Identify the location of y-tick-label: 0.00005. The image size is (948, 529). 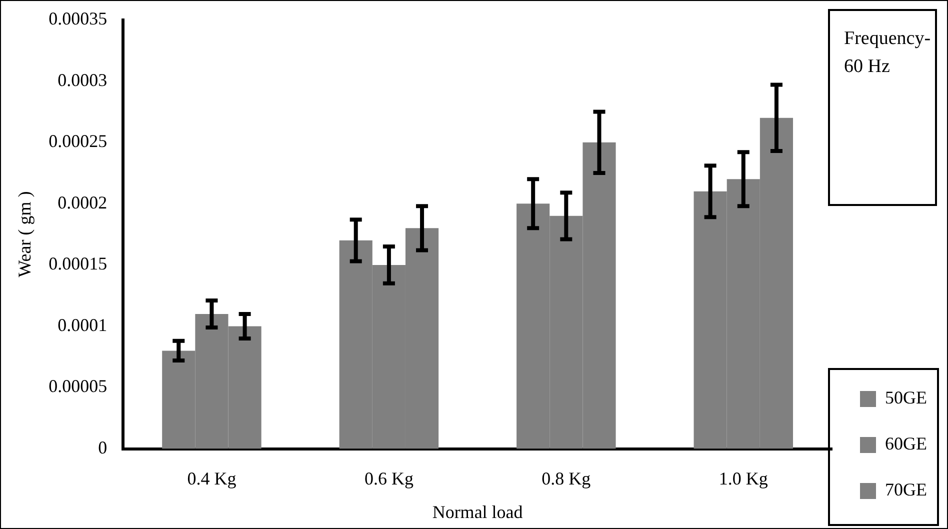
(78, 386).